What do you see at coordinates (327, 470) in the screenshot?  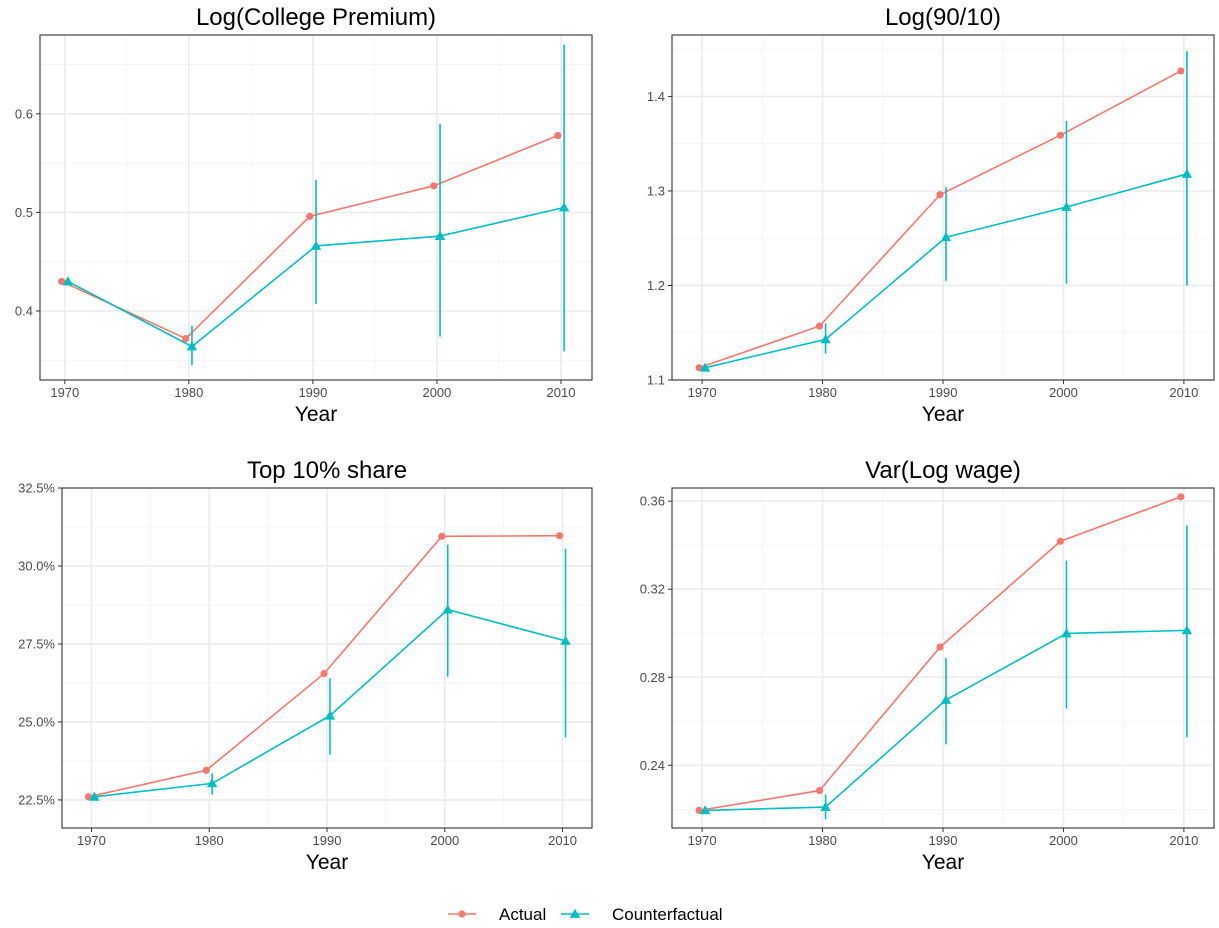 I see `panel-title: Top 10% share` at bounding box center [327, 470].